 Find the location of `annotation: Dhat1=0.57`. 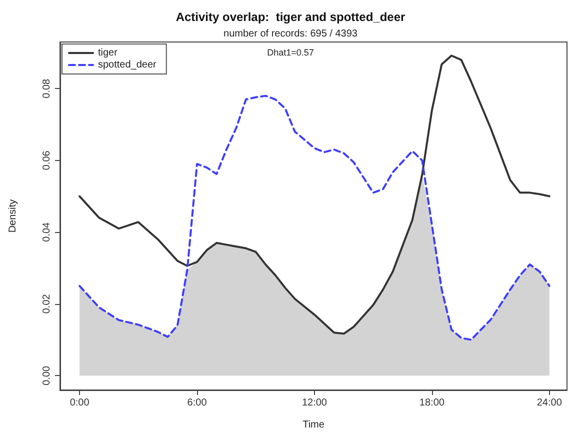

annotation: Dhat1=0.57 is located at coordinates (290, 53).